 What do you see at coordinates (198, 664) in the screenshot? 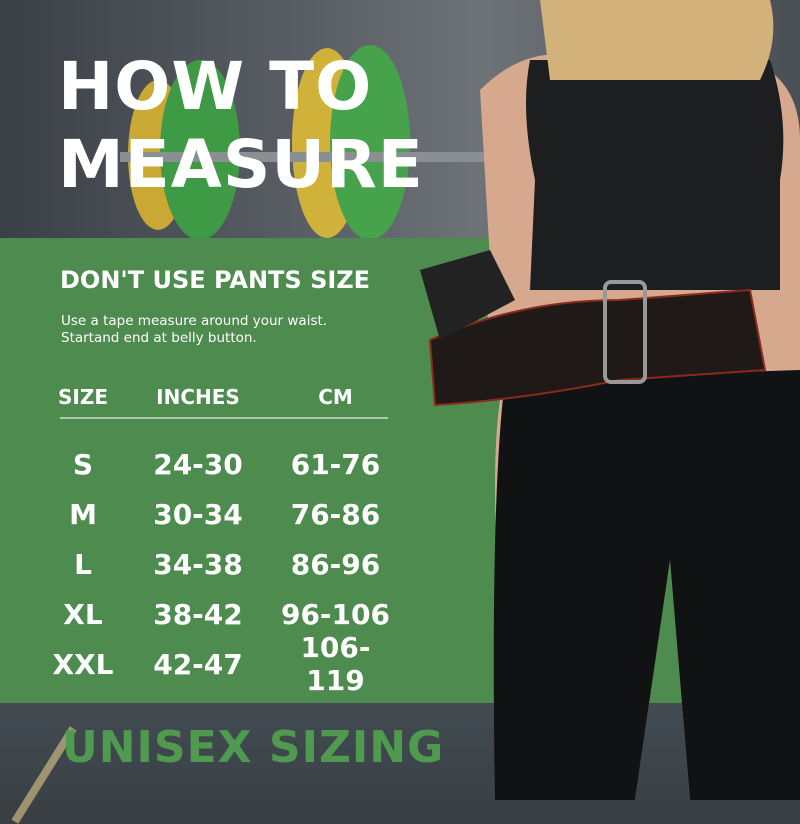
I see `inches-cell: 42-47` at bounding box center [198, 664].